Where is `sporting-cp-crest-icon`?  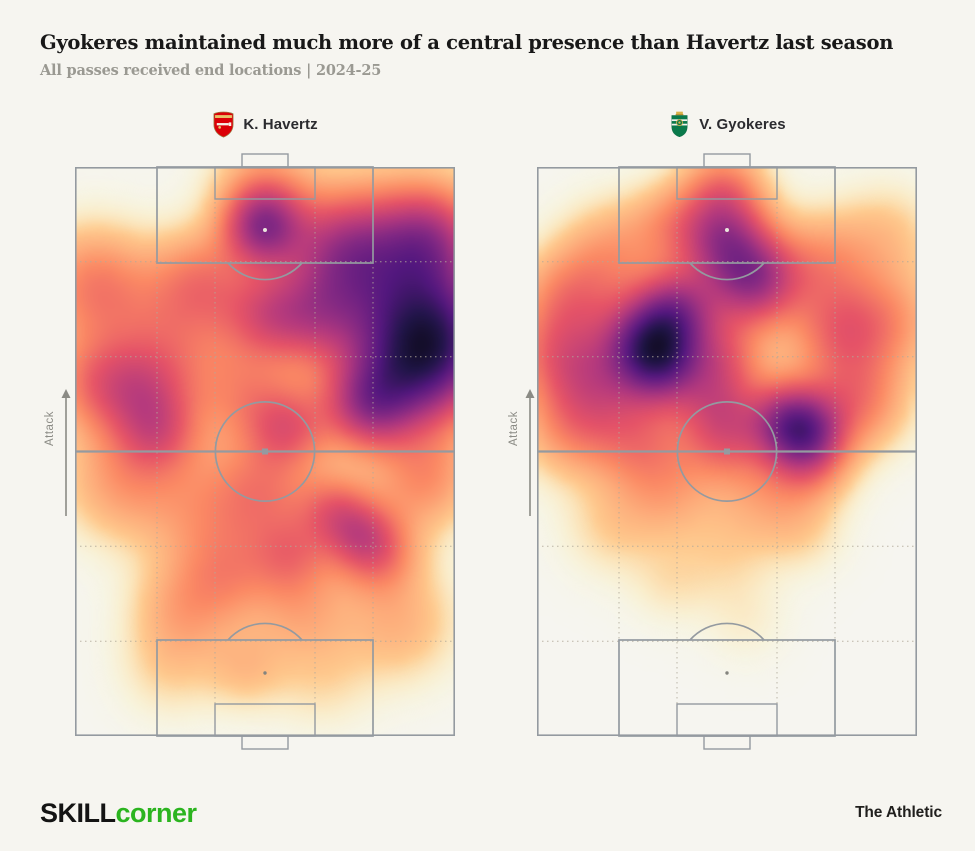 sporting-cp-crest-icon is located at coordinates (679, 124).